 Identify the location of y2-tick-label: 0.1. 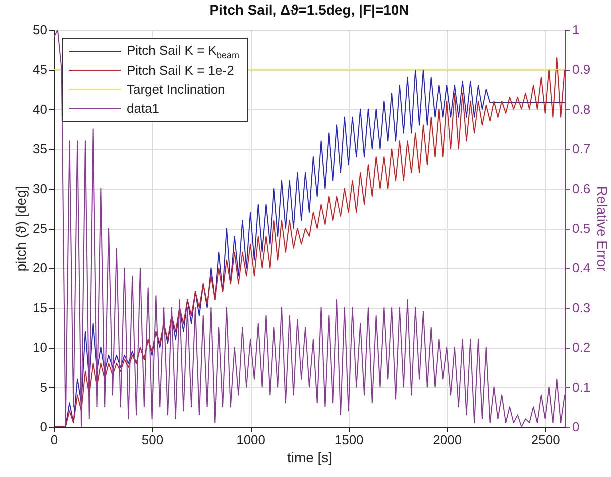
(581, 387).